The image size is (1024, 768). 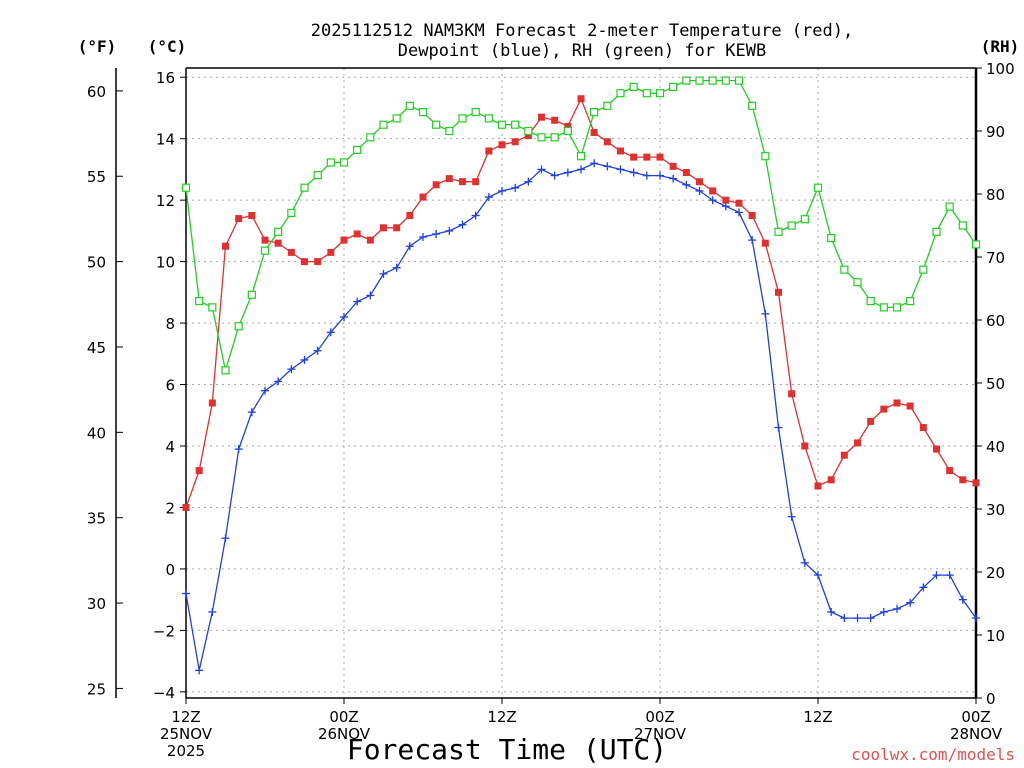 I want to click on fahrenheit-tick-label: 35, so click(x=96, y=519).